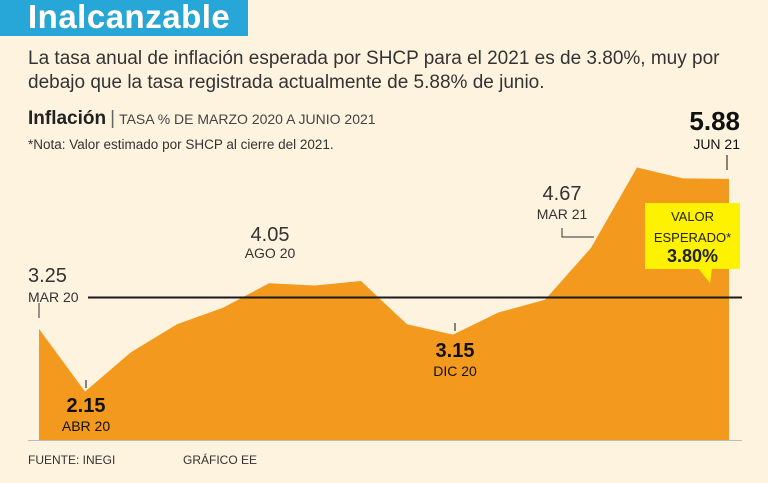 The width and height of the screenshot is (768, 483). What do you see at coordinates (247, 119) in the screenshot?
I see `chart-title-range: TASA % DE MARZO 2020 A JUNIO 2021` at bounding box center [247, 119].